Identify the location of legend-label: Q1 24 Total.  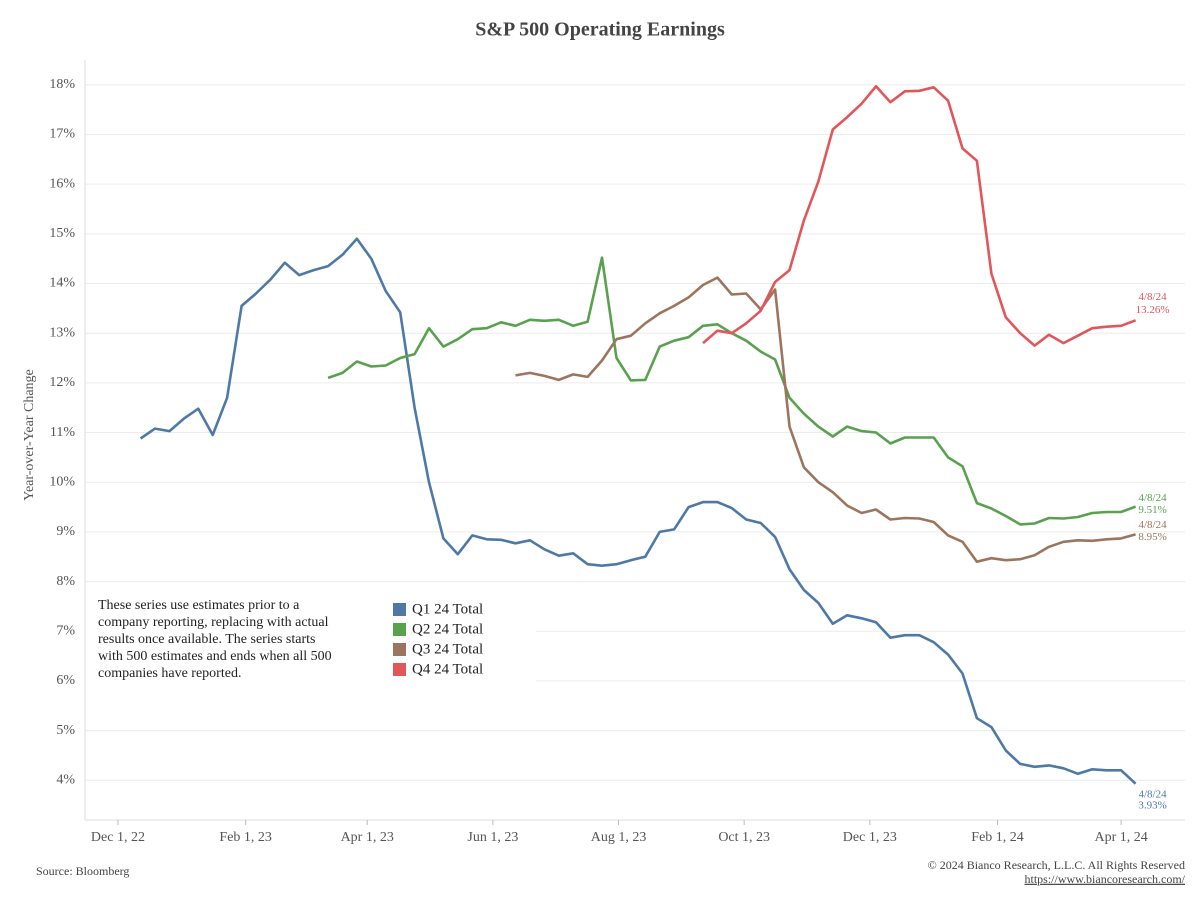
(447, 609).